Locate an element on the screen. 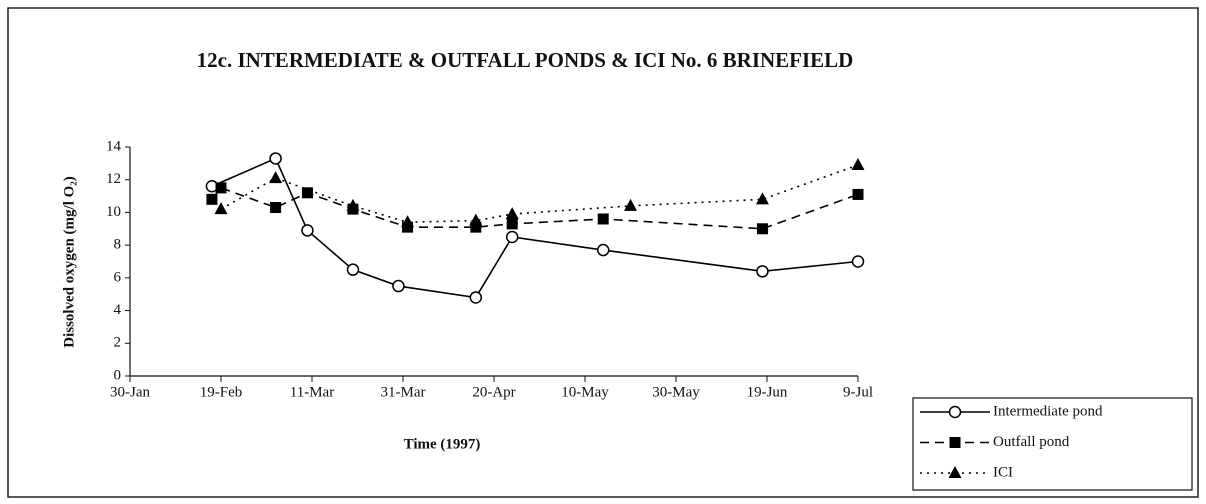 The height and width of the screenshot is (504, 1206). y-tick-label: 2 is located at coordinates (118, 343).